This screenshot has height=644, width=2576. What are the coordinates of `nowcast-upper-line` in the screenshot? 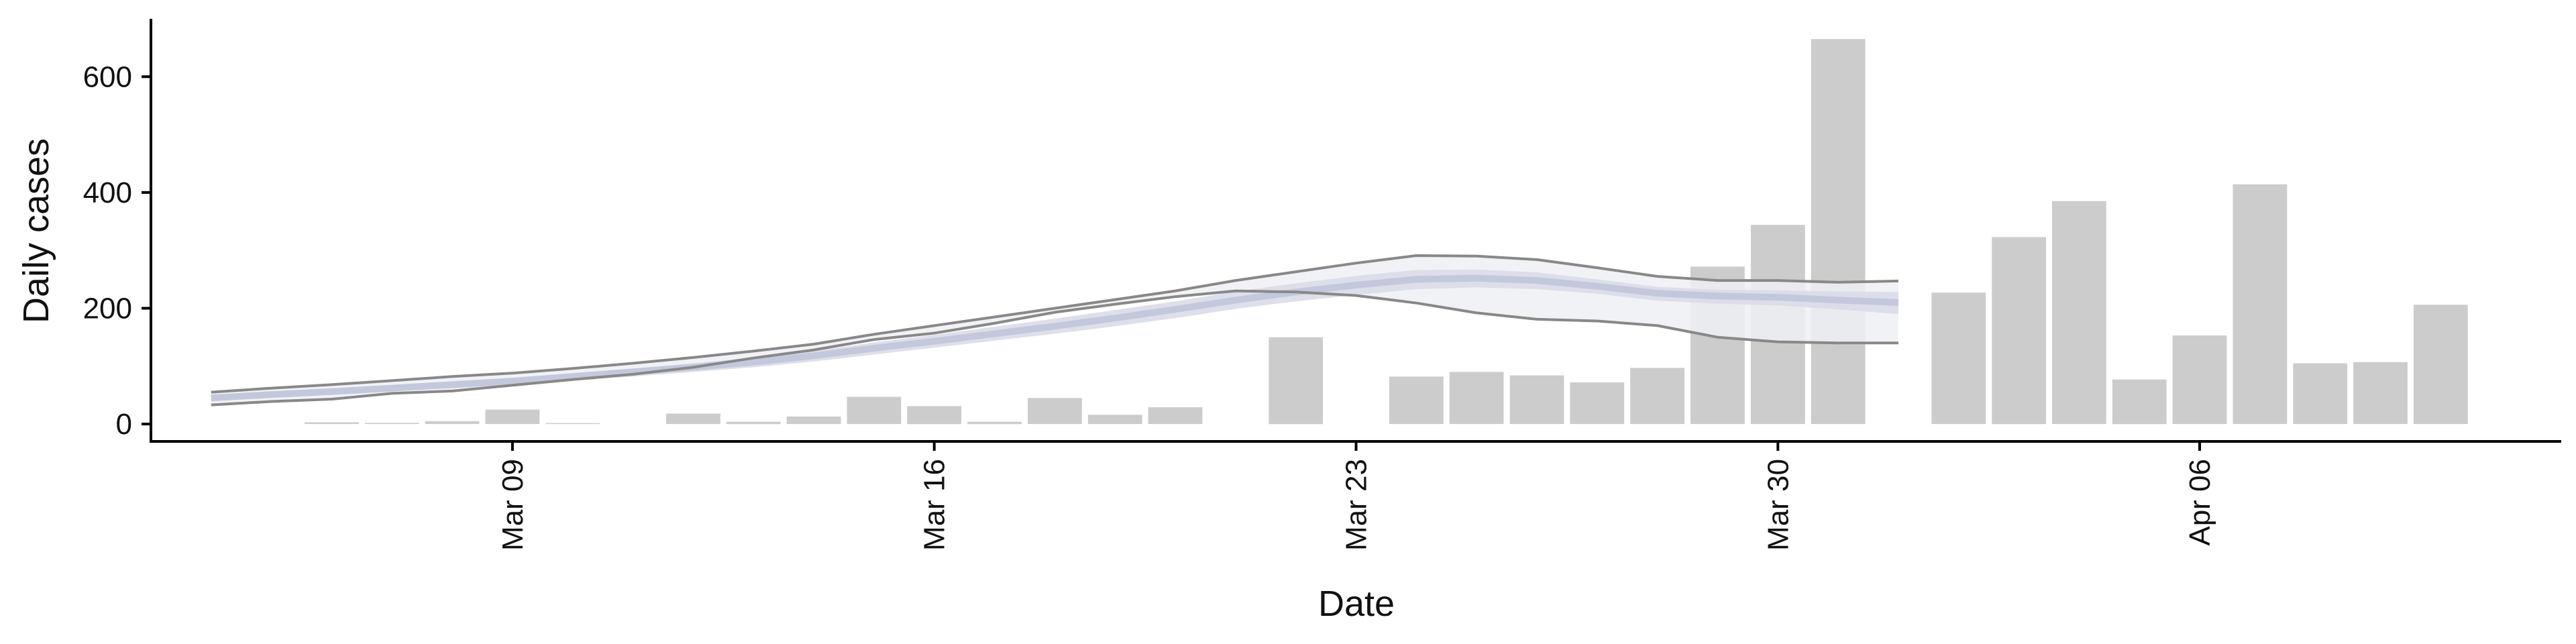 It's located at (1054, 324).